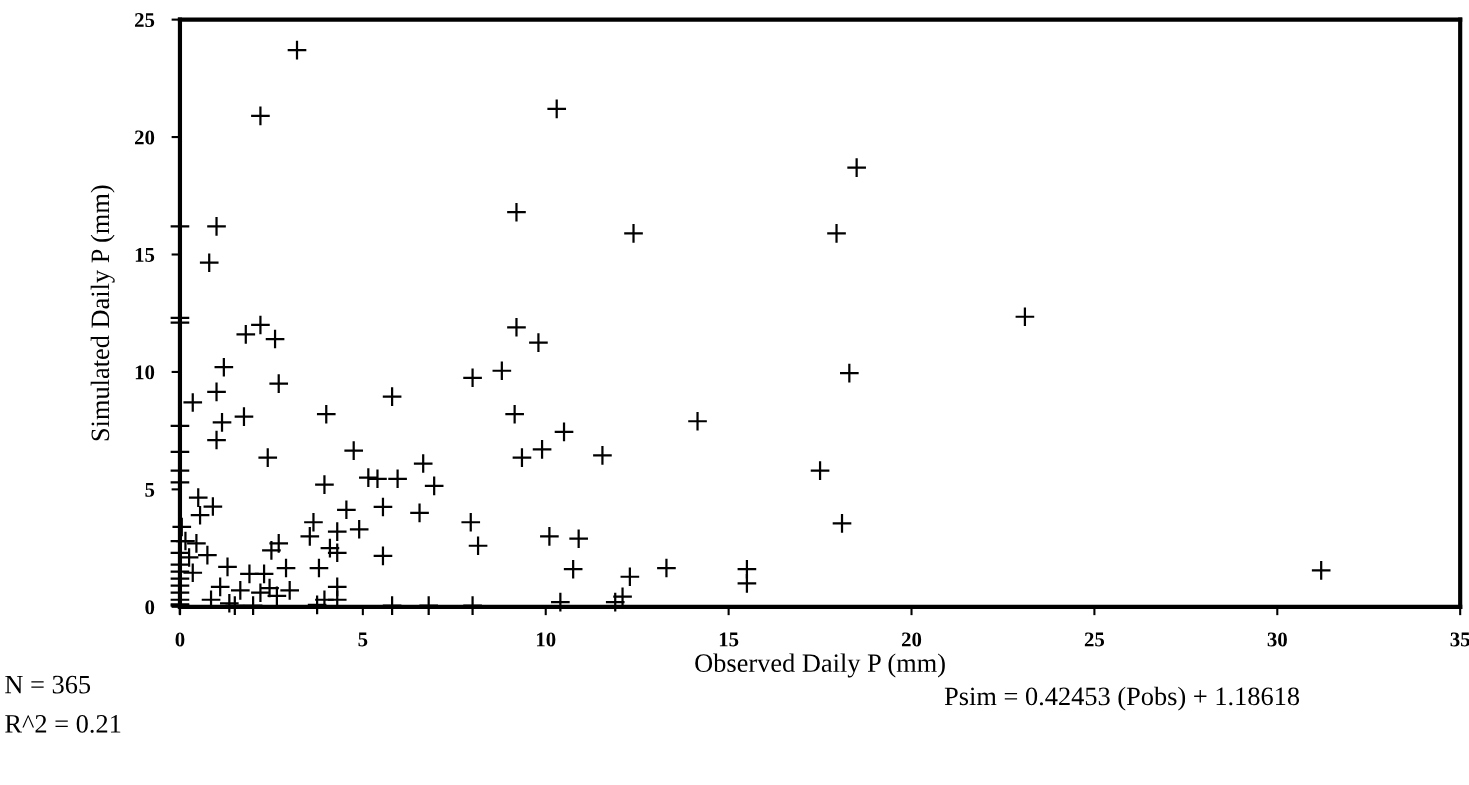  I want to click on x-tick-label: 10, so click(546, 639).